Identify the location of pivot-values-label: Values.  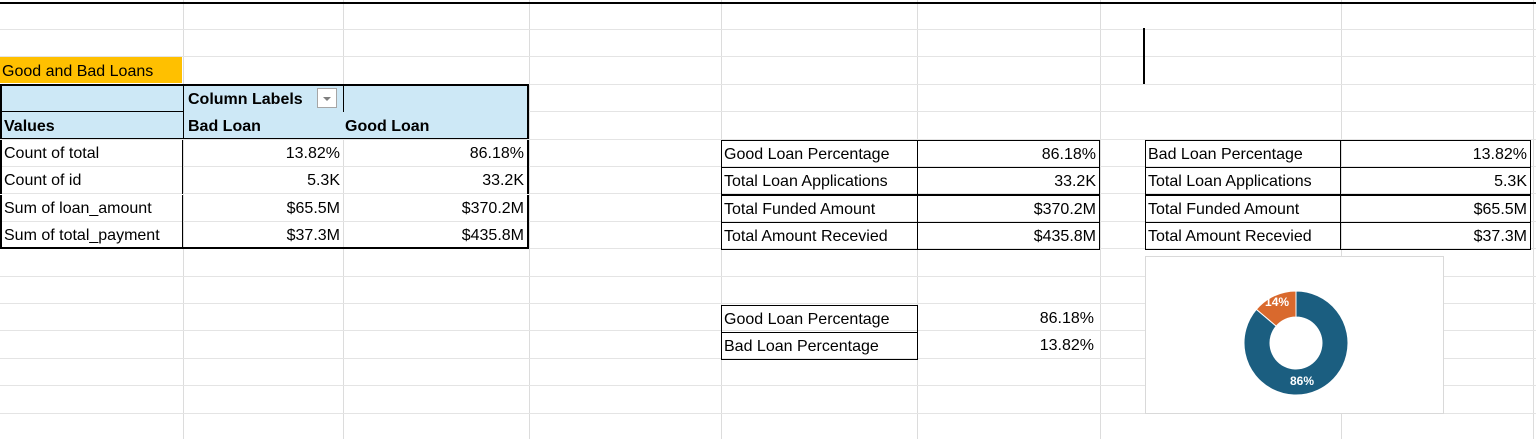
(91, 125).